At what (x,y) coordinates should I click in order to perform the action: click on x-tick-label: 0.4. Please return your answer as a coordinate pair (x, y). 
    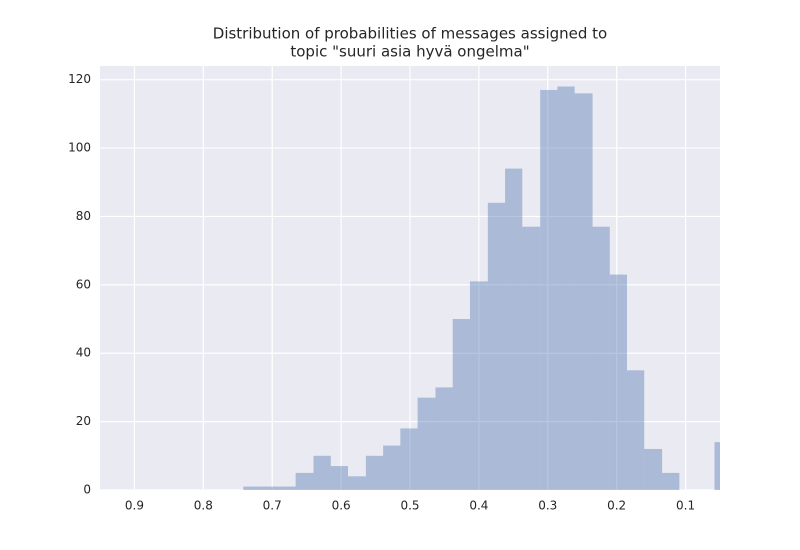
    Looking at the image, I should click on (478, 506).